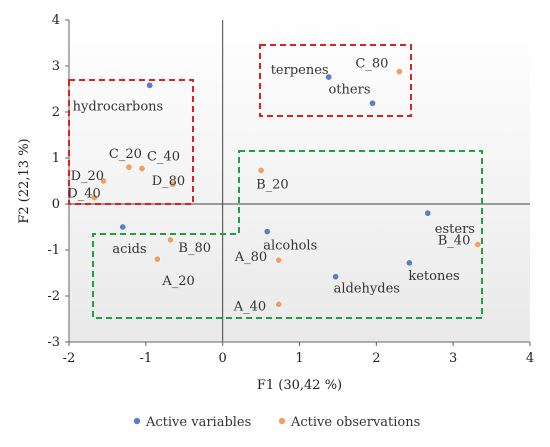  Describe the element at coordinates (371, 64) in the screenshot. I see `point-label-c-80: C_80` at that location.